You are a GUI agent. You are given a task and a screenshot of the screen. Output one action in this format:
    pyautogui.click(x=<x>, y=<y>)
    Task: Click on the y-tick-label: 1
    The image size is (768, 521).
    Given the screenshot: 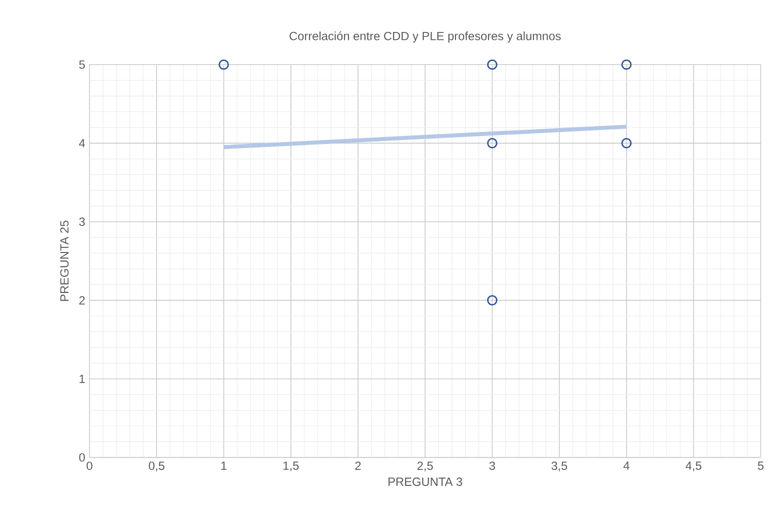 What is the action you would take?
    pyautogui.click(x=82, y=378)
    